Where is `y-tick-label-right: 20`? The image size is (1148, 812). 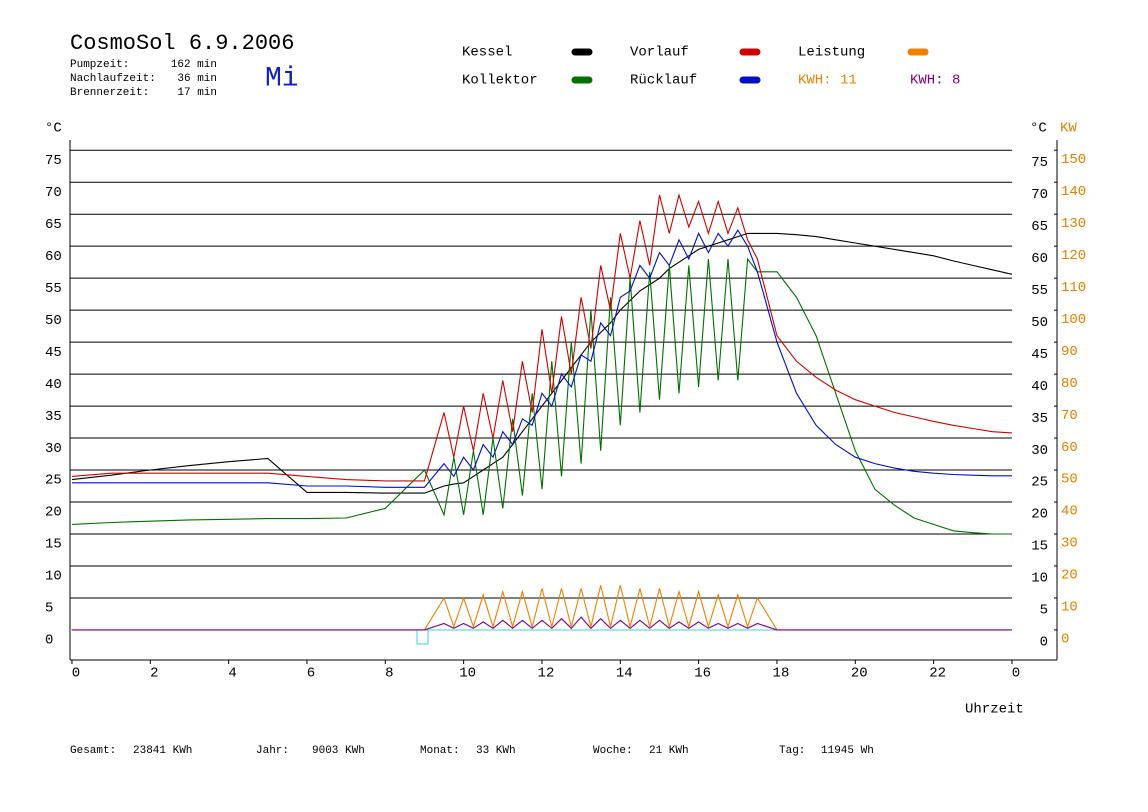 y-tick-label-right: 20 is located at coordinates (1039, 515).